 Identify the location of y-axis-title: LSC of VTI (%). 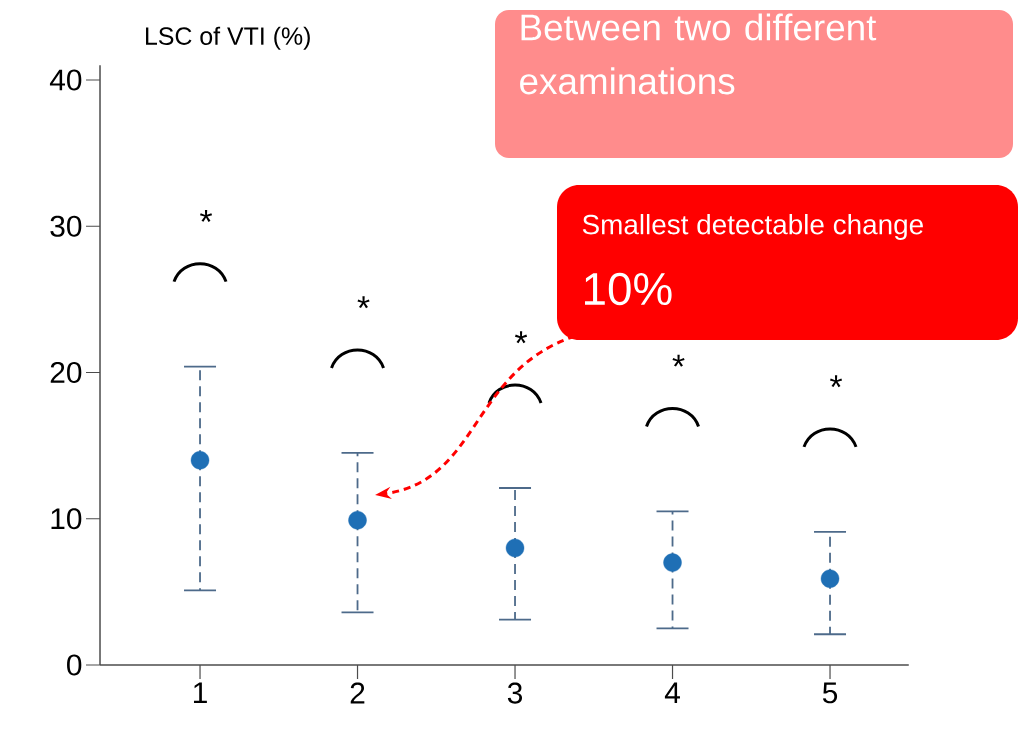
(228, 38).